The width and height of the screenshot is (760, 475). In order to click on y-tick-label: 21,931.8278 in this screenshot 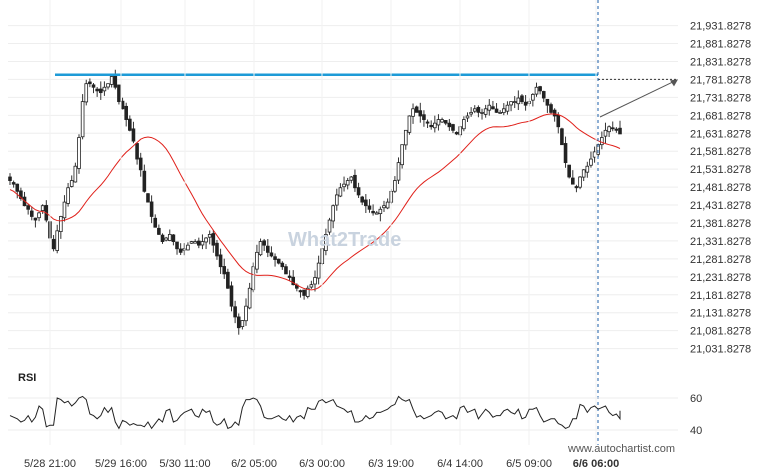, I will do `click(720, 27)`.